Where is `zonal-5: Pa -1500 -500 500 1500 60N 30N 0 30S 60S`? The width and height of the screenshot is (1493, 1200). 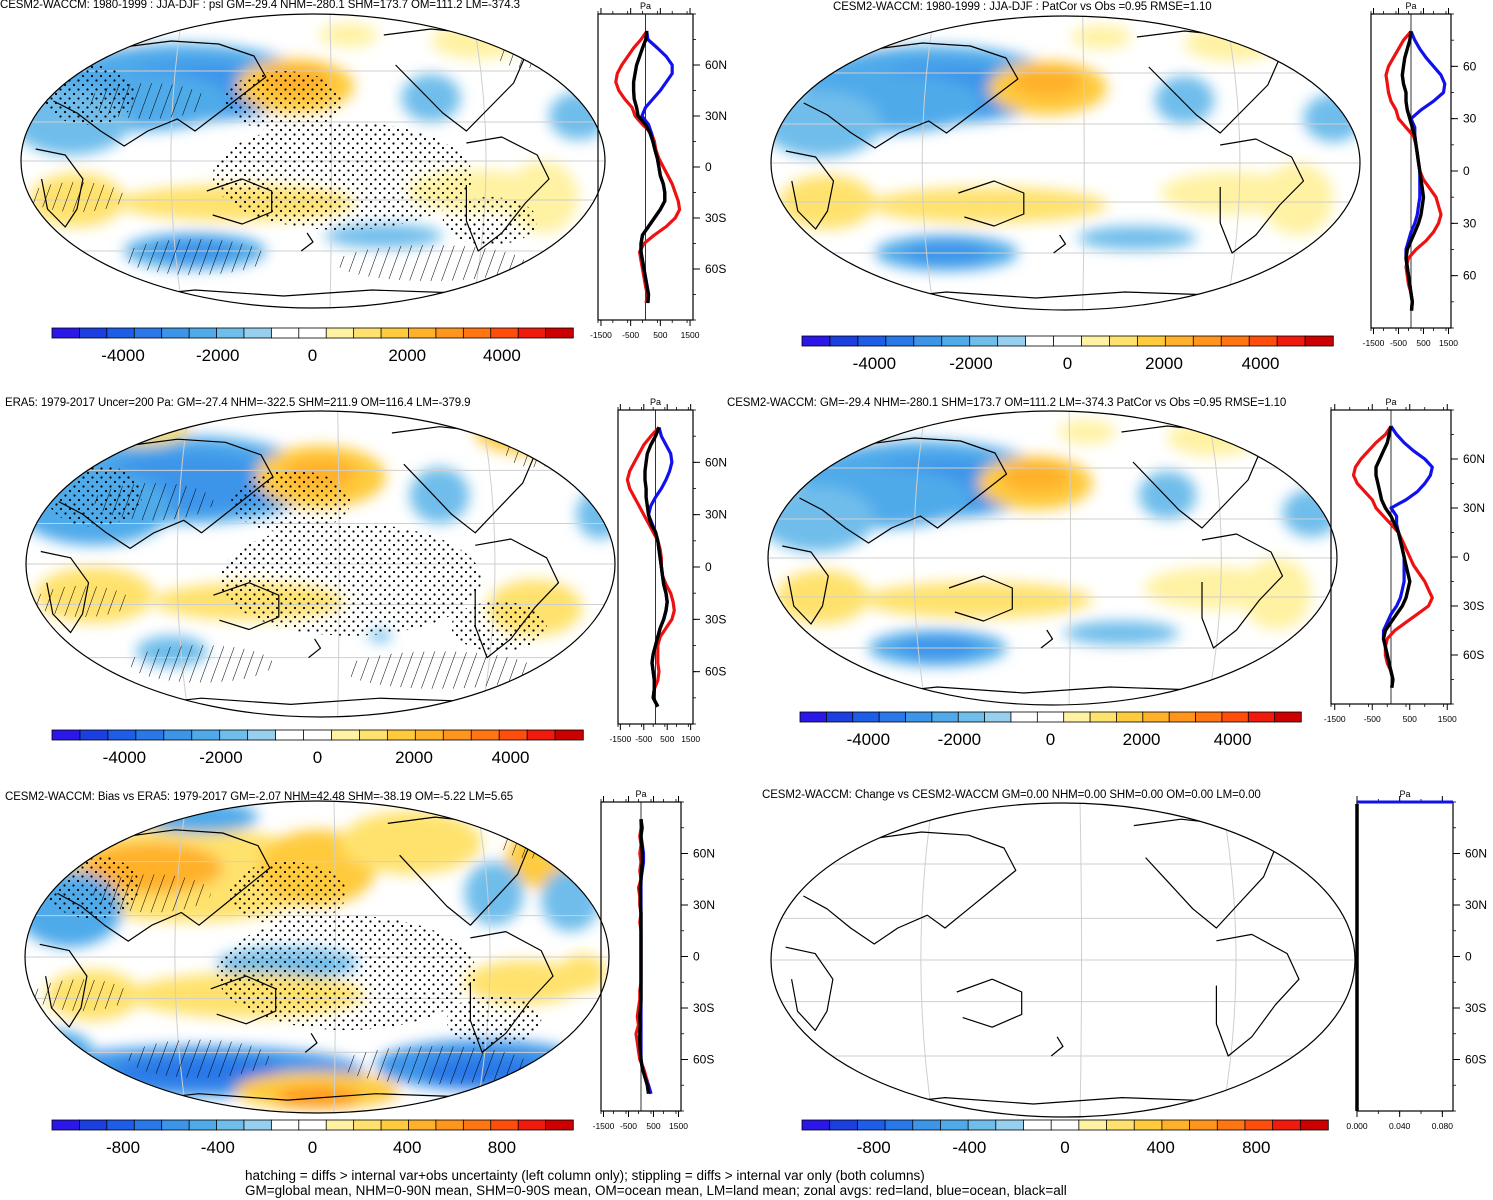 zonal-5: Pa -1500 -500 500 1500 60N 30N 0 30S 60S is located at coordinates (654, 960).